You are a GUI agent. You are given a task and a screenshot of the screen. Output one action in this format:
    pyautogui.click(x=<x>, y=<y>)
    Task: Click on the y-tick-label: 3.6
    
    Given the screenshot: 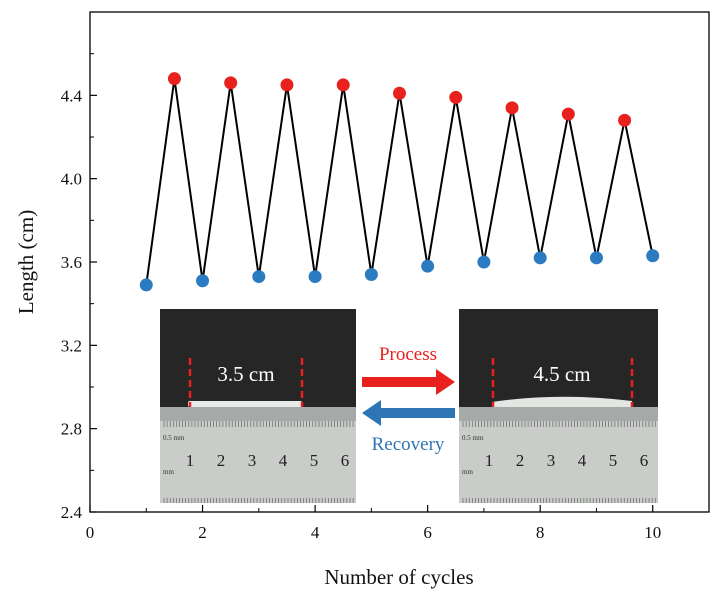 What is the action you would take?
    pyautogui.click(x=71, y=262)
    